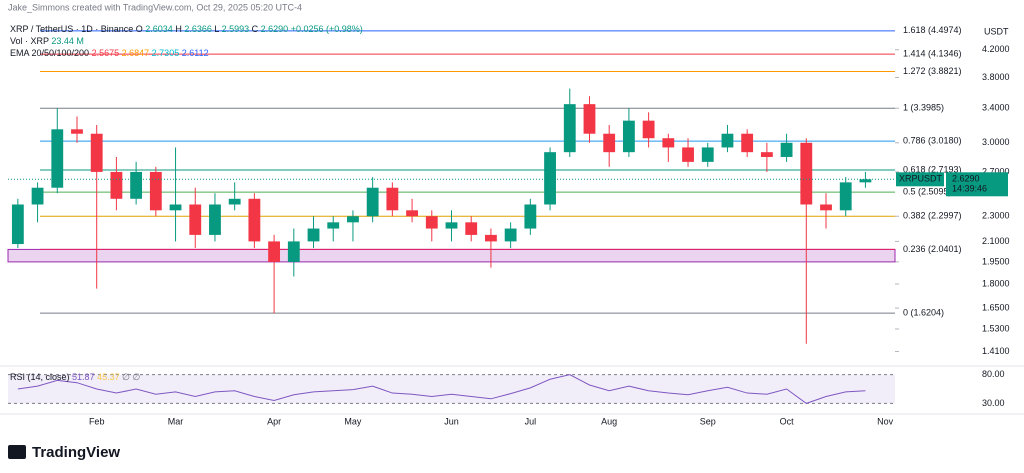 The width and height of the screenshot is (1024, 473). I want to click on volume-value: 23.44 M, so click(67, 41).